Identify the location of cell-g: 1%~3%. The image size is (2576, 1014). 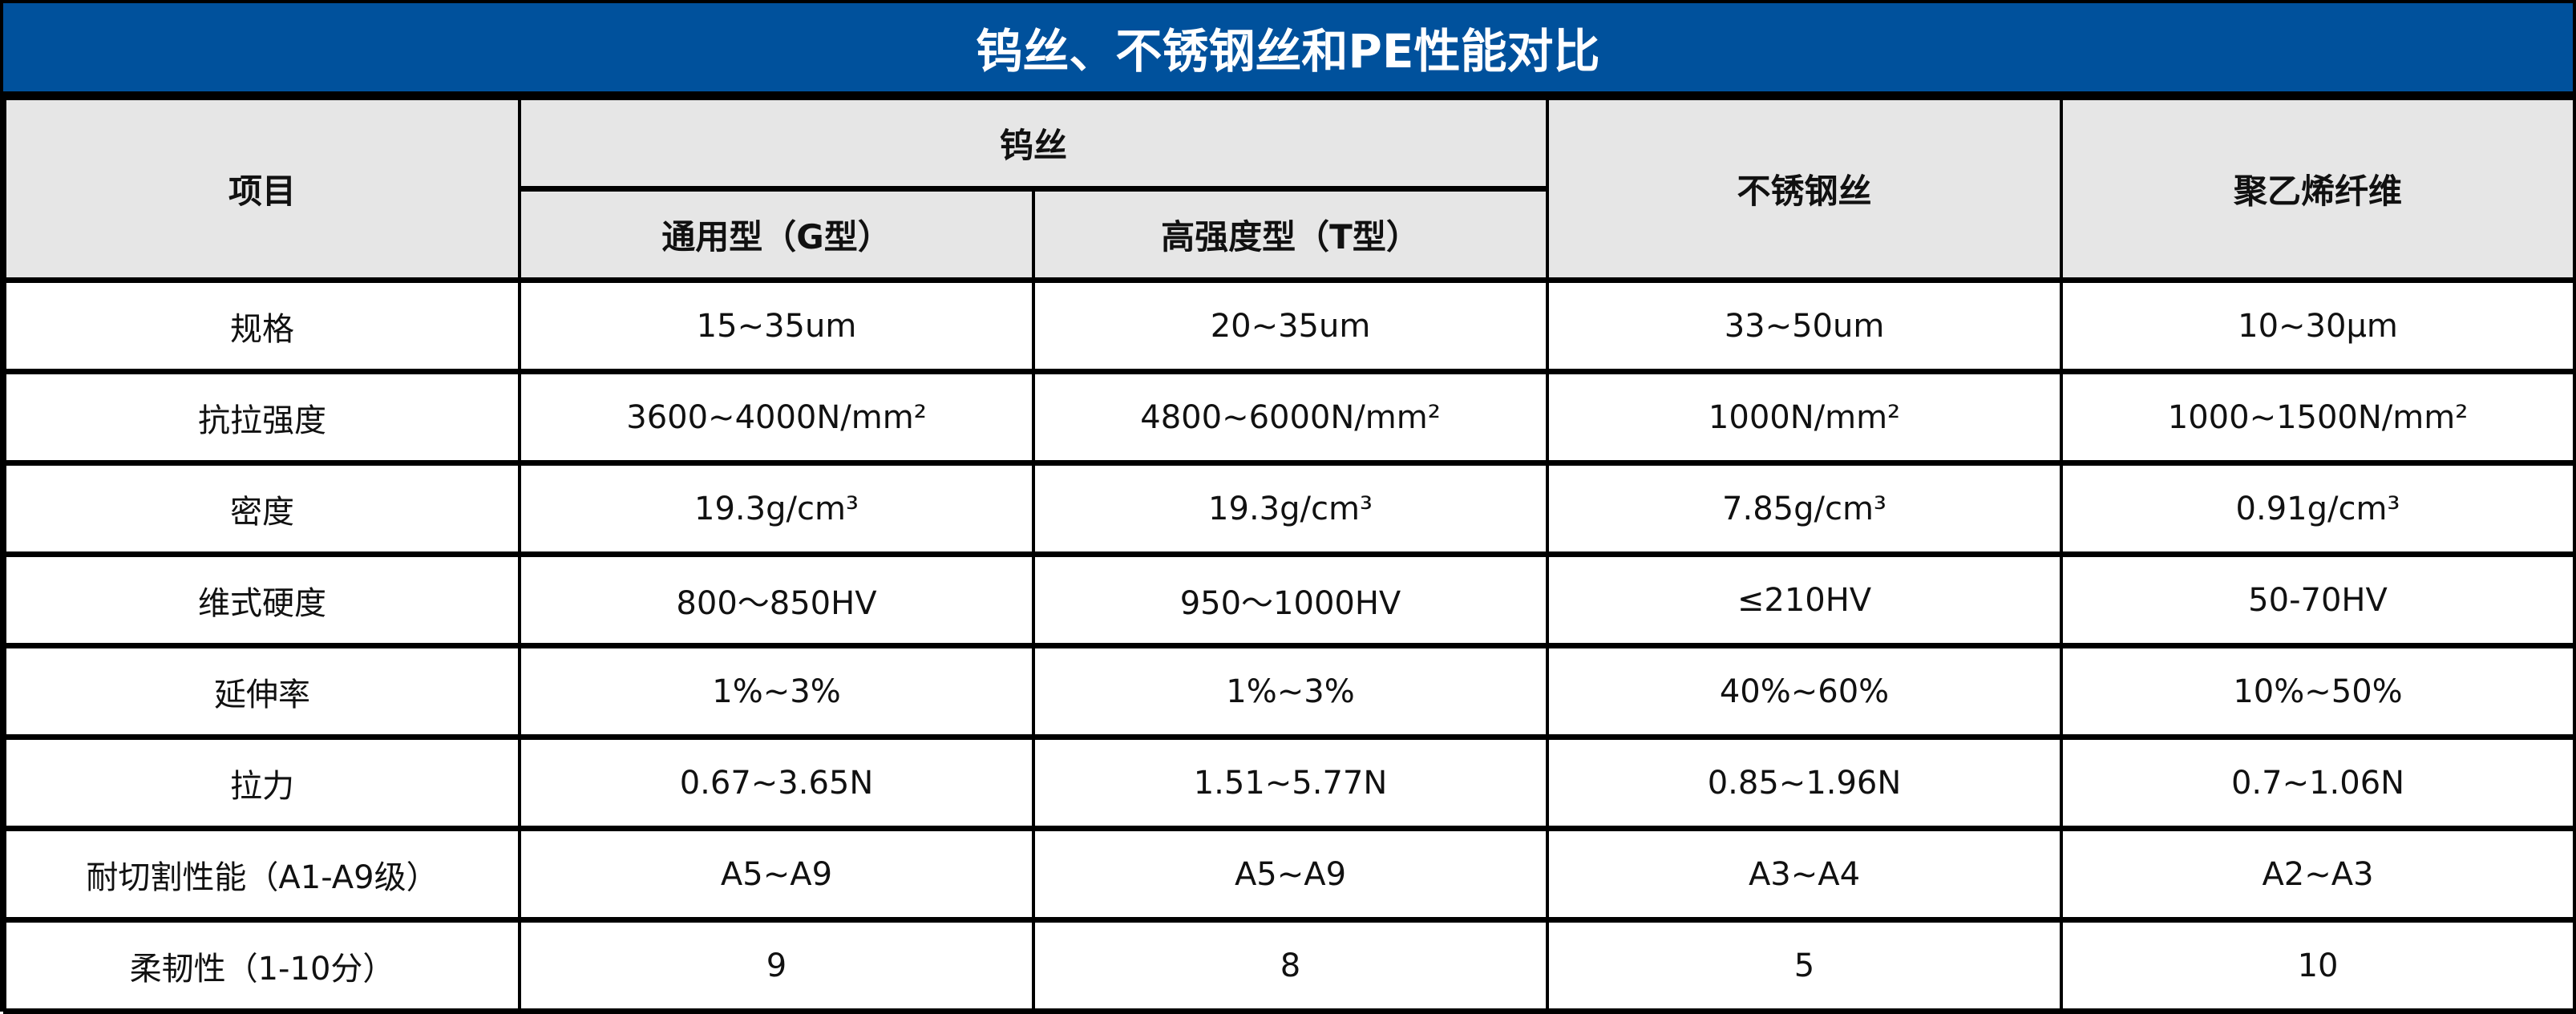
(776, 692).